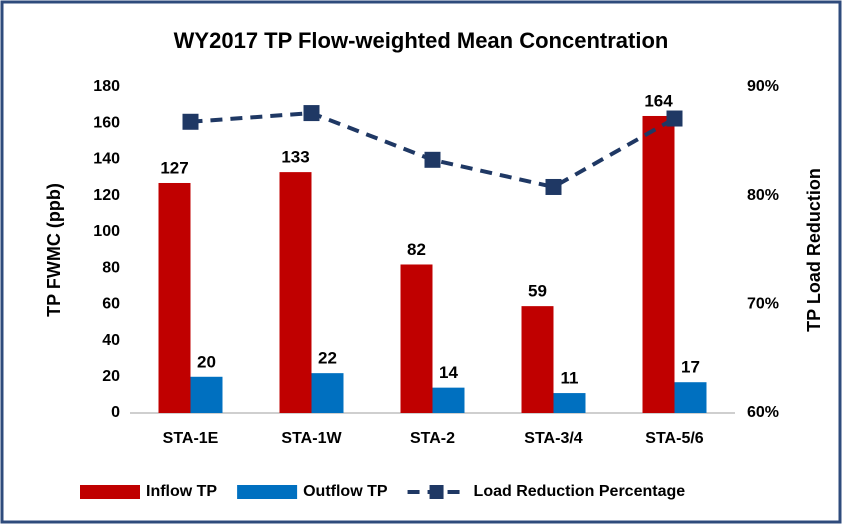 This screenshot has height=524, width=842. Describe the element at coordinates (345, 491) in the screenshot. I see `legend-label: Outflow TP` at that location.